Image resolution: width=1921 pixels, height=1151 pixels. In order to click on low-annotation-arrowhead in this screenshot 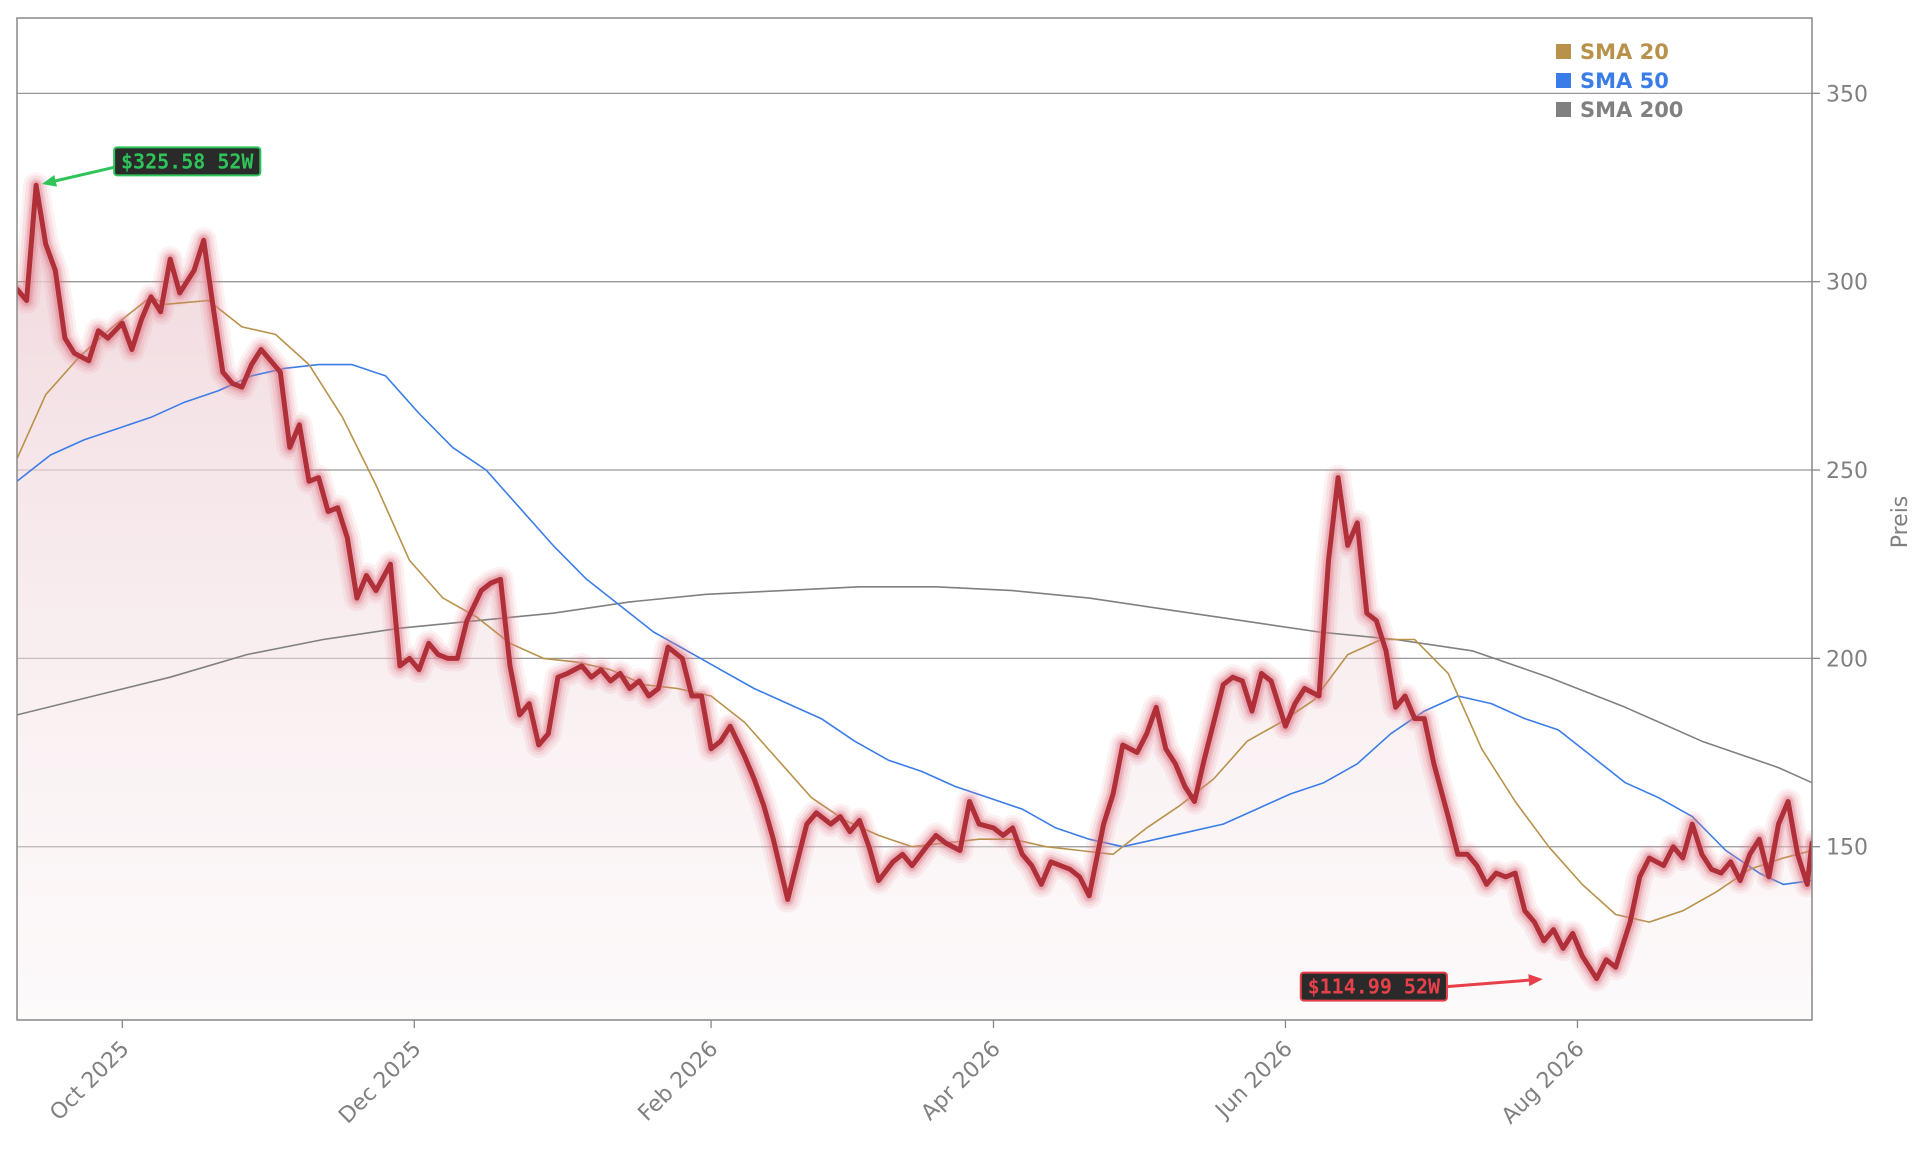, I will do `click(1535, 980)`.